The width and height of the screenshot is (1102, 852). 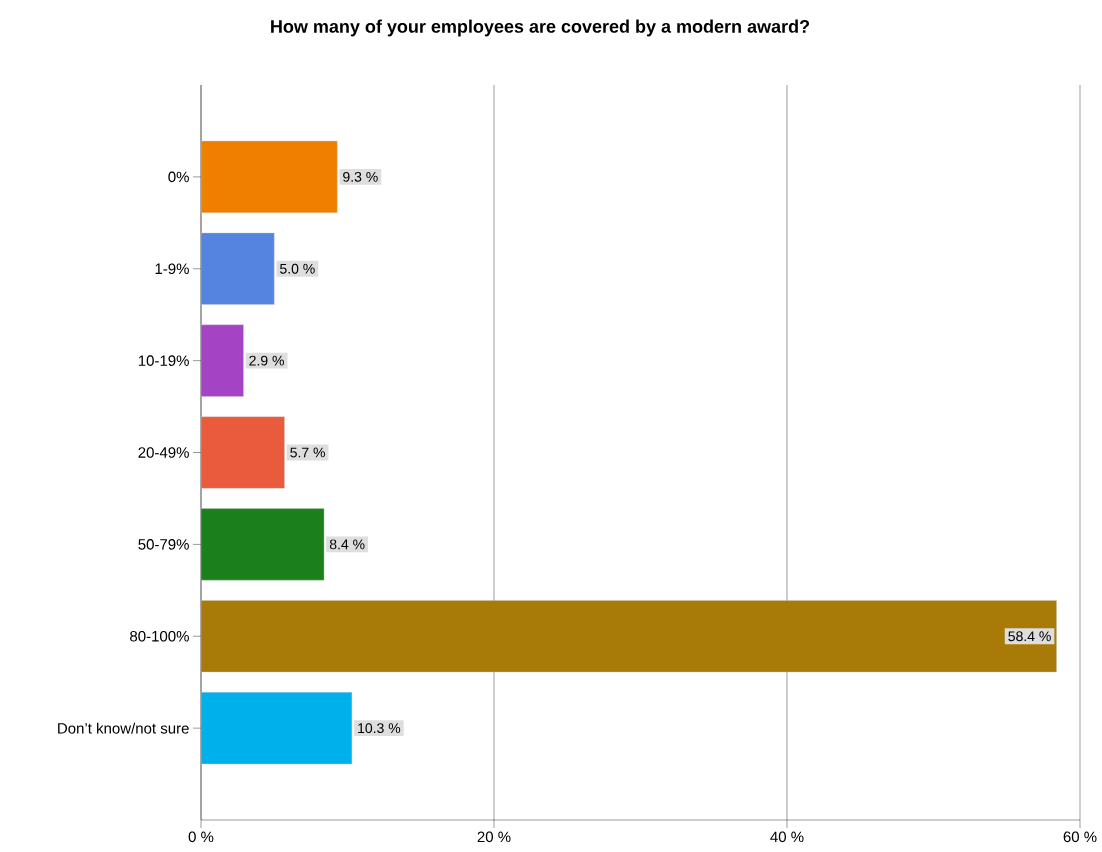 What do you see at coordinates (540, 28) in the screenshot?
I see `chart-title: How many of your employees are covered by a modern award?` at bounding box center [540, 28].